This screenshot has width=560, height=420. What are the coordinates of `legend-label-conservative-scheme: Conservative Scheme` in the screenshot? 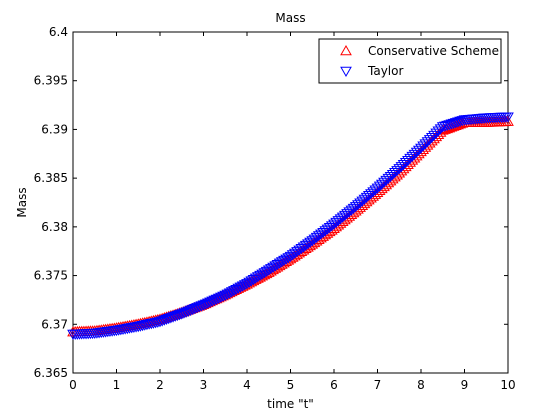 It's located at (433, 51).